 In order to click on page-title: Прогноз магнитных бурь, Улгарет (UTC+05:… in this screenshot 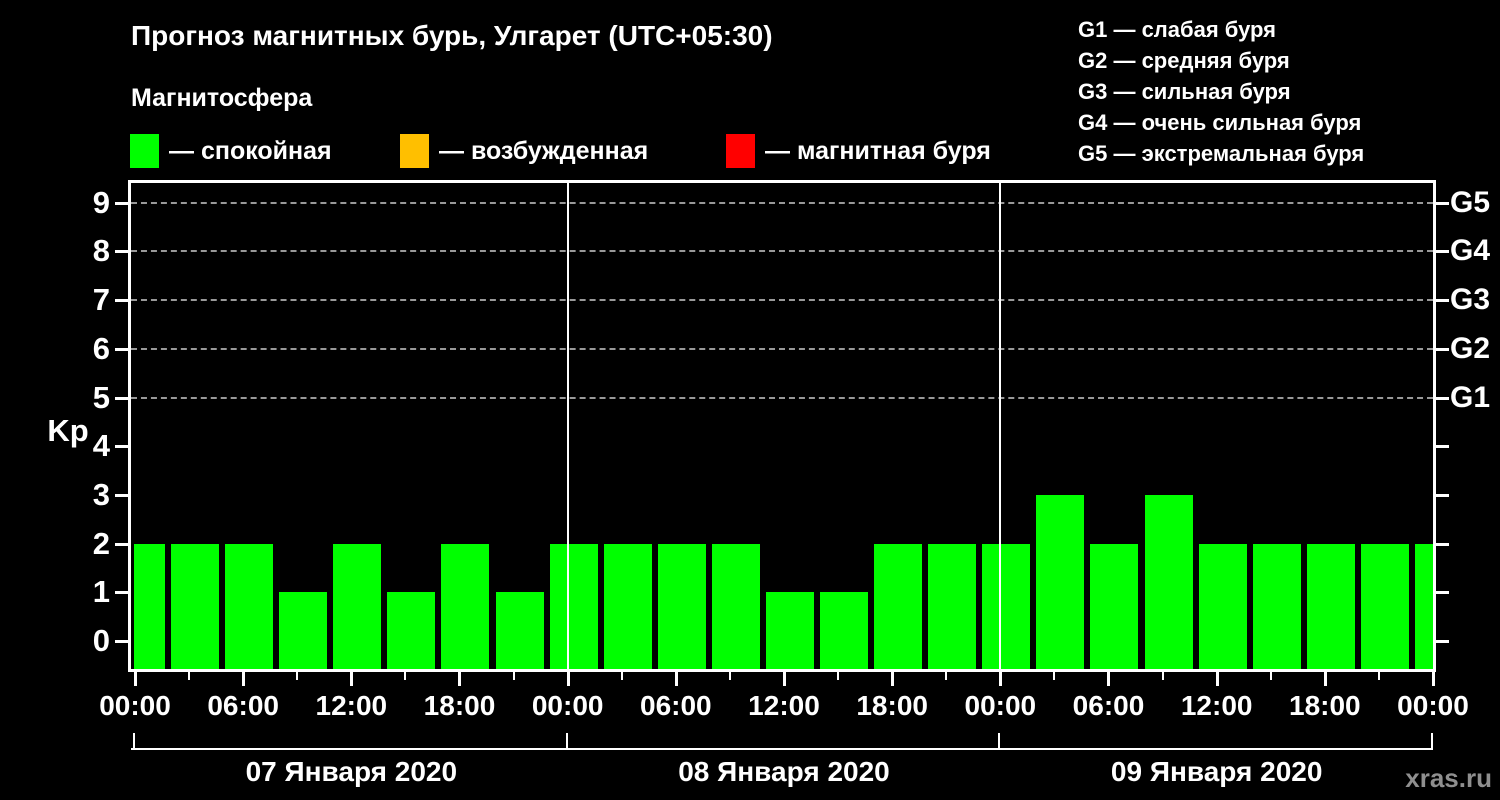, I will do `click(452, 35)`.